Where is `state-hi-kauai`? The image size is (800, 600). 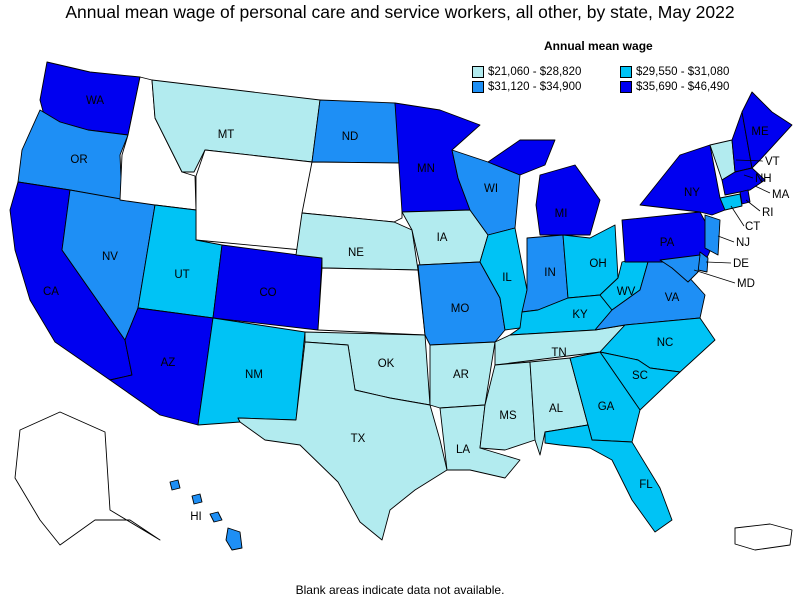
state-hi-kauai is located at coordinates (175, 485).